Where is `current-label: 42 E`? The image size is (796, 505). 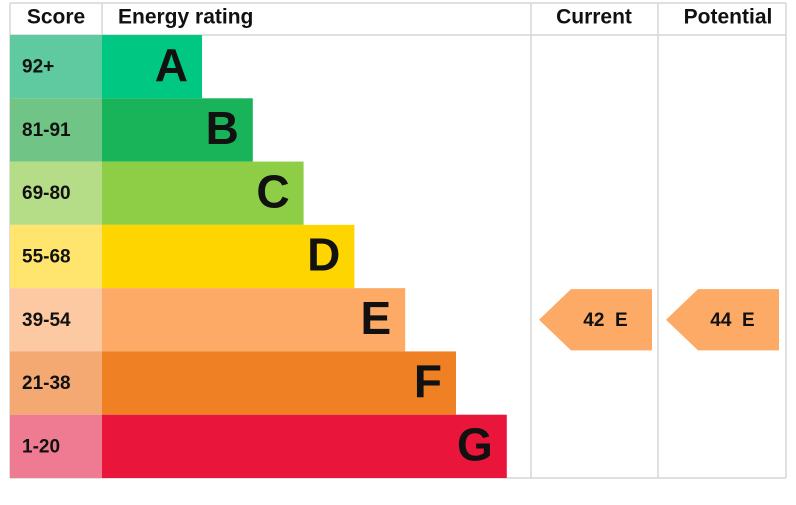 current-label: 42 E is located at coordinates (605, 320).